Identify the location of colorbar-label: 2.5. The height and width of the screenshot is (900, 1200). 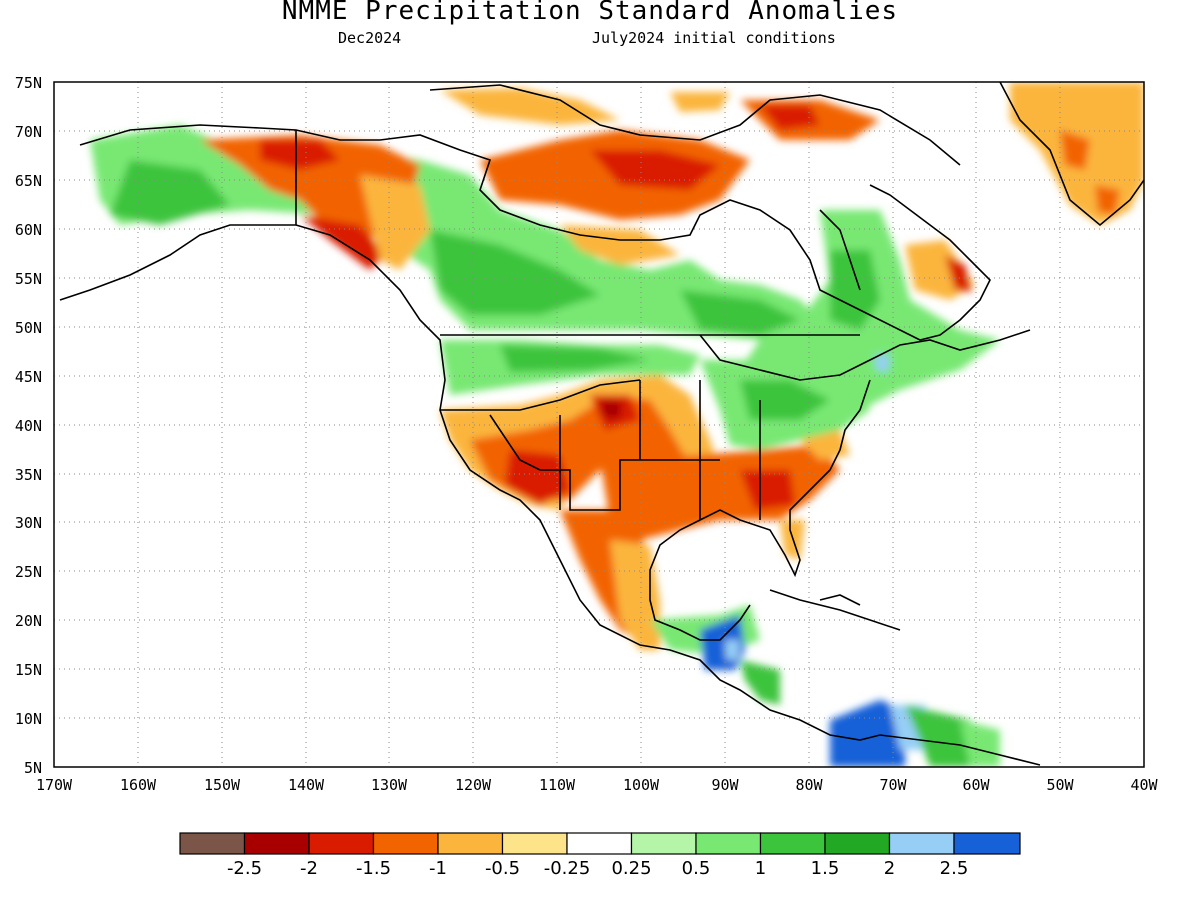
(954, 868).